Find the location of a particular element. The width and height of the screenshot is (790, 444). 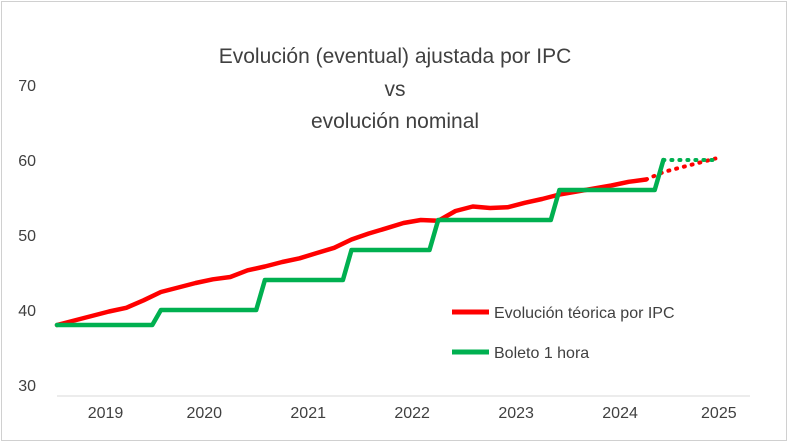

legend-label-ipc: Evolución téorica por IPC is located at coordinates (584, 313).